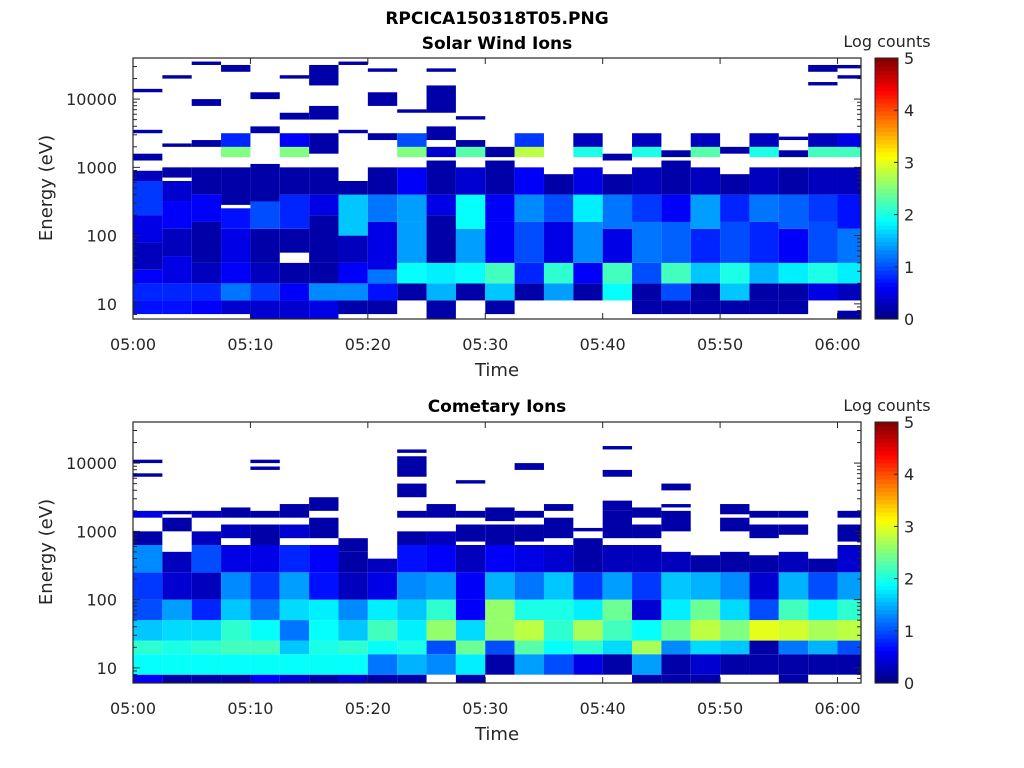 The width and height of the screenshot is (1024, 768). Describe the element at coordinates (909, 319) in the screenshot. I see `colorbar-tick-label: 0` at that location.